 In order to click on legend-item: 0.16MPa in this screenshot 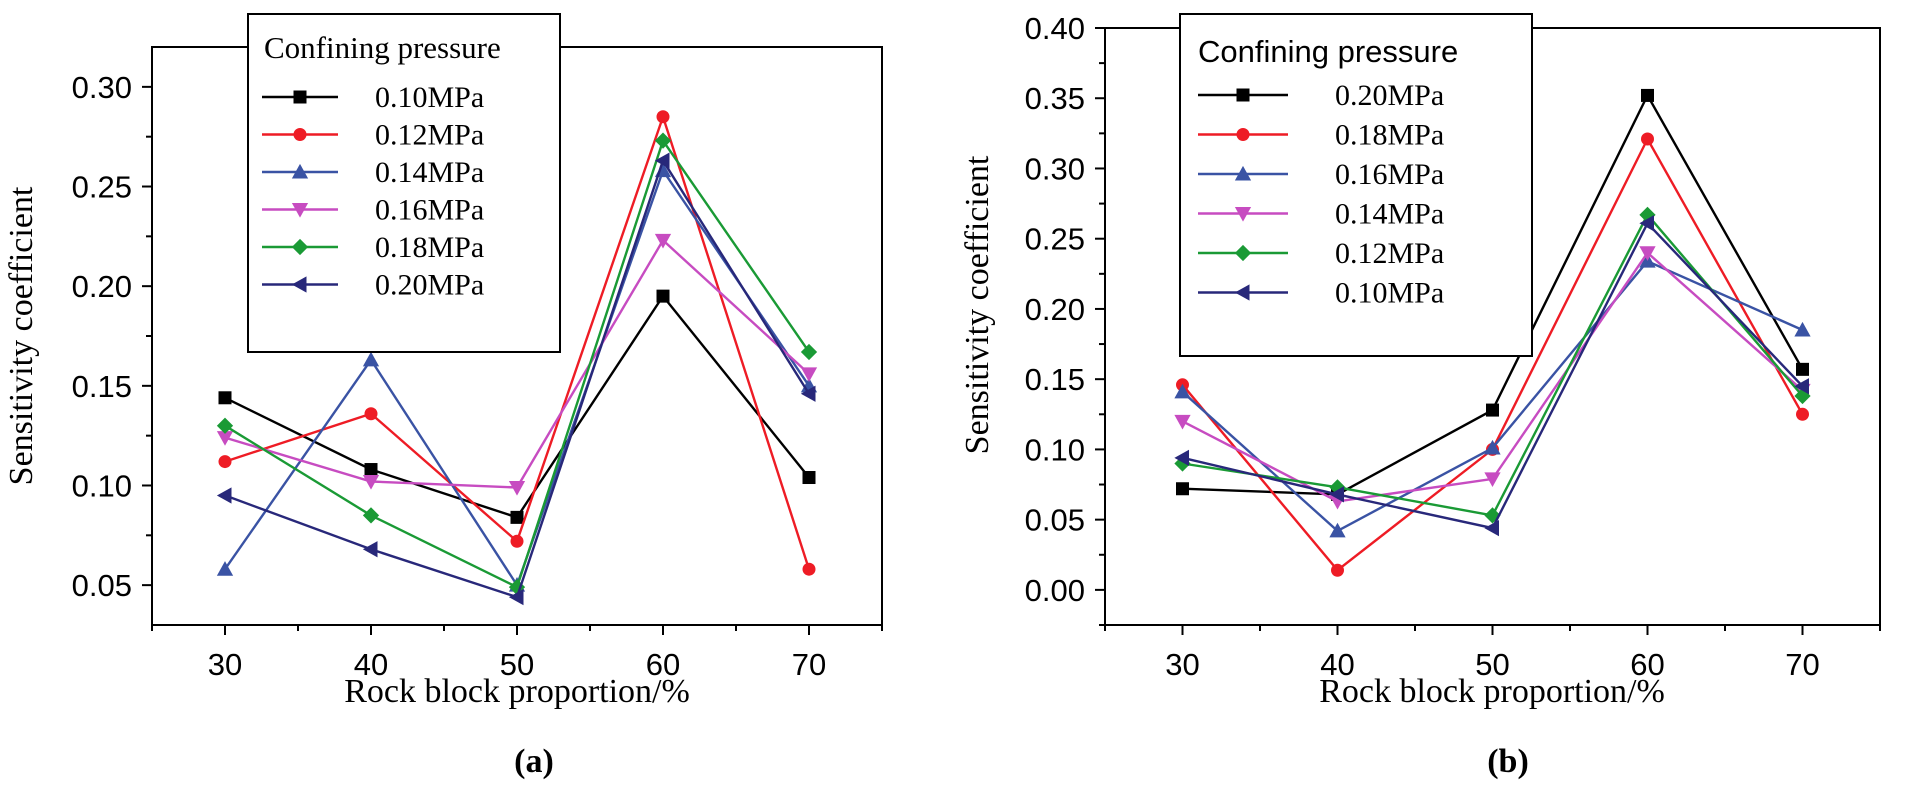, I will do `click(1321, 174)`.